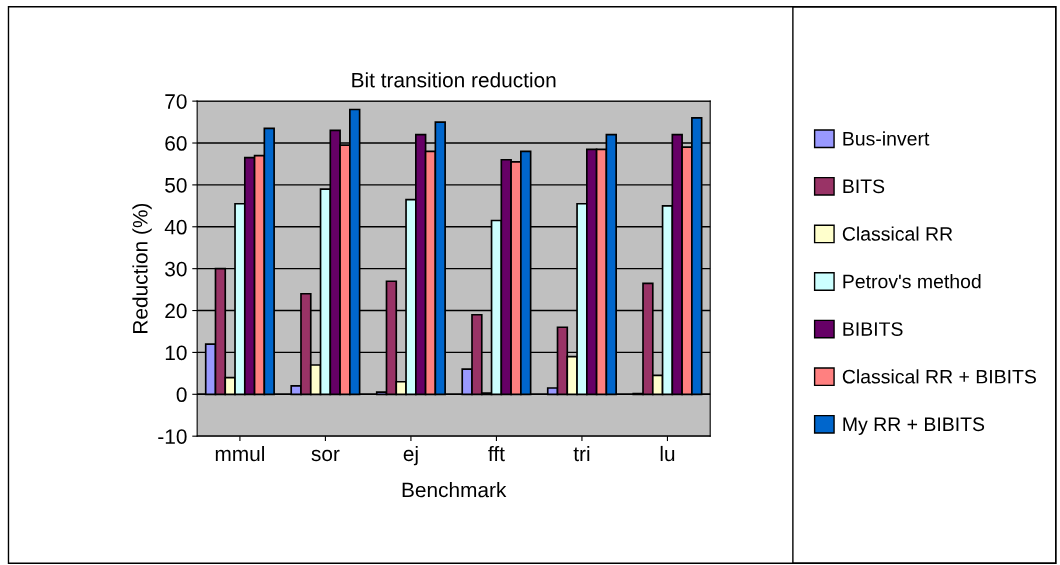 The height and width of the screenshot is (565, 1060). What do you see at coordinates (176, 269) in the screenshot?
I see `y-tick-label: 30` at bounding box center [176, 269].